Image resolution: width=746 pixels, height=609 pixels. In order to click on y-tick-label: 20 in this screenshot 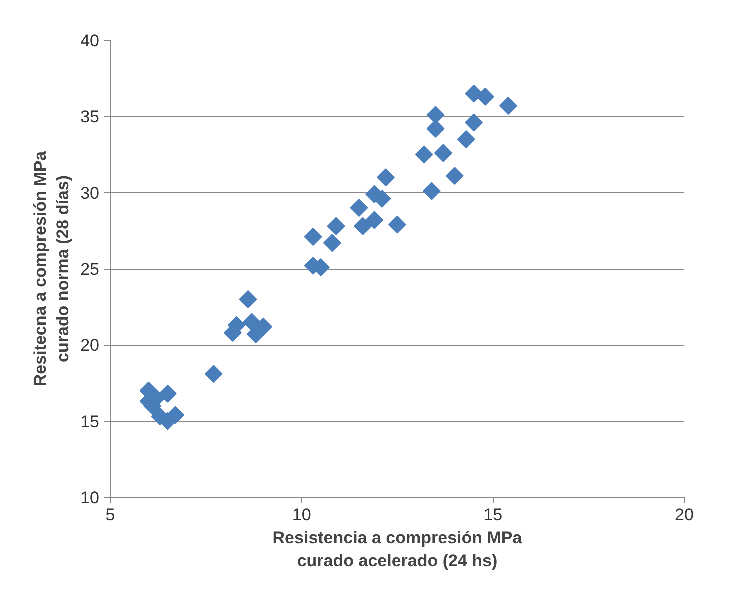, I will do `click(90, 346)`.